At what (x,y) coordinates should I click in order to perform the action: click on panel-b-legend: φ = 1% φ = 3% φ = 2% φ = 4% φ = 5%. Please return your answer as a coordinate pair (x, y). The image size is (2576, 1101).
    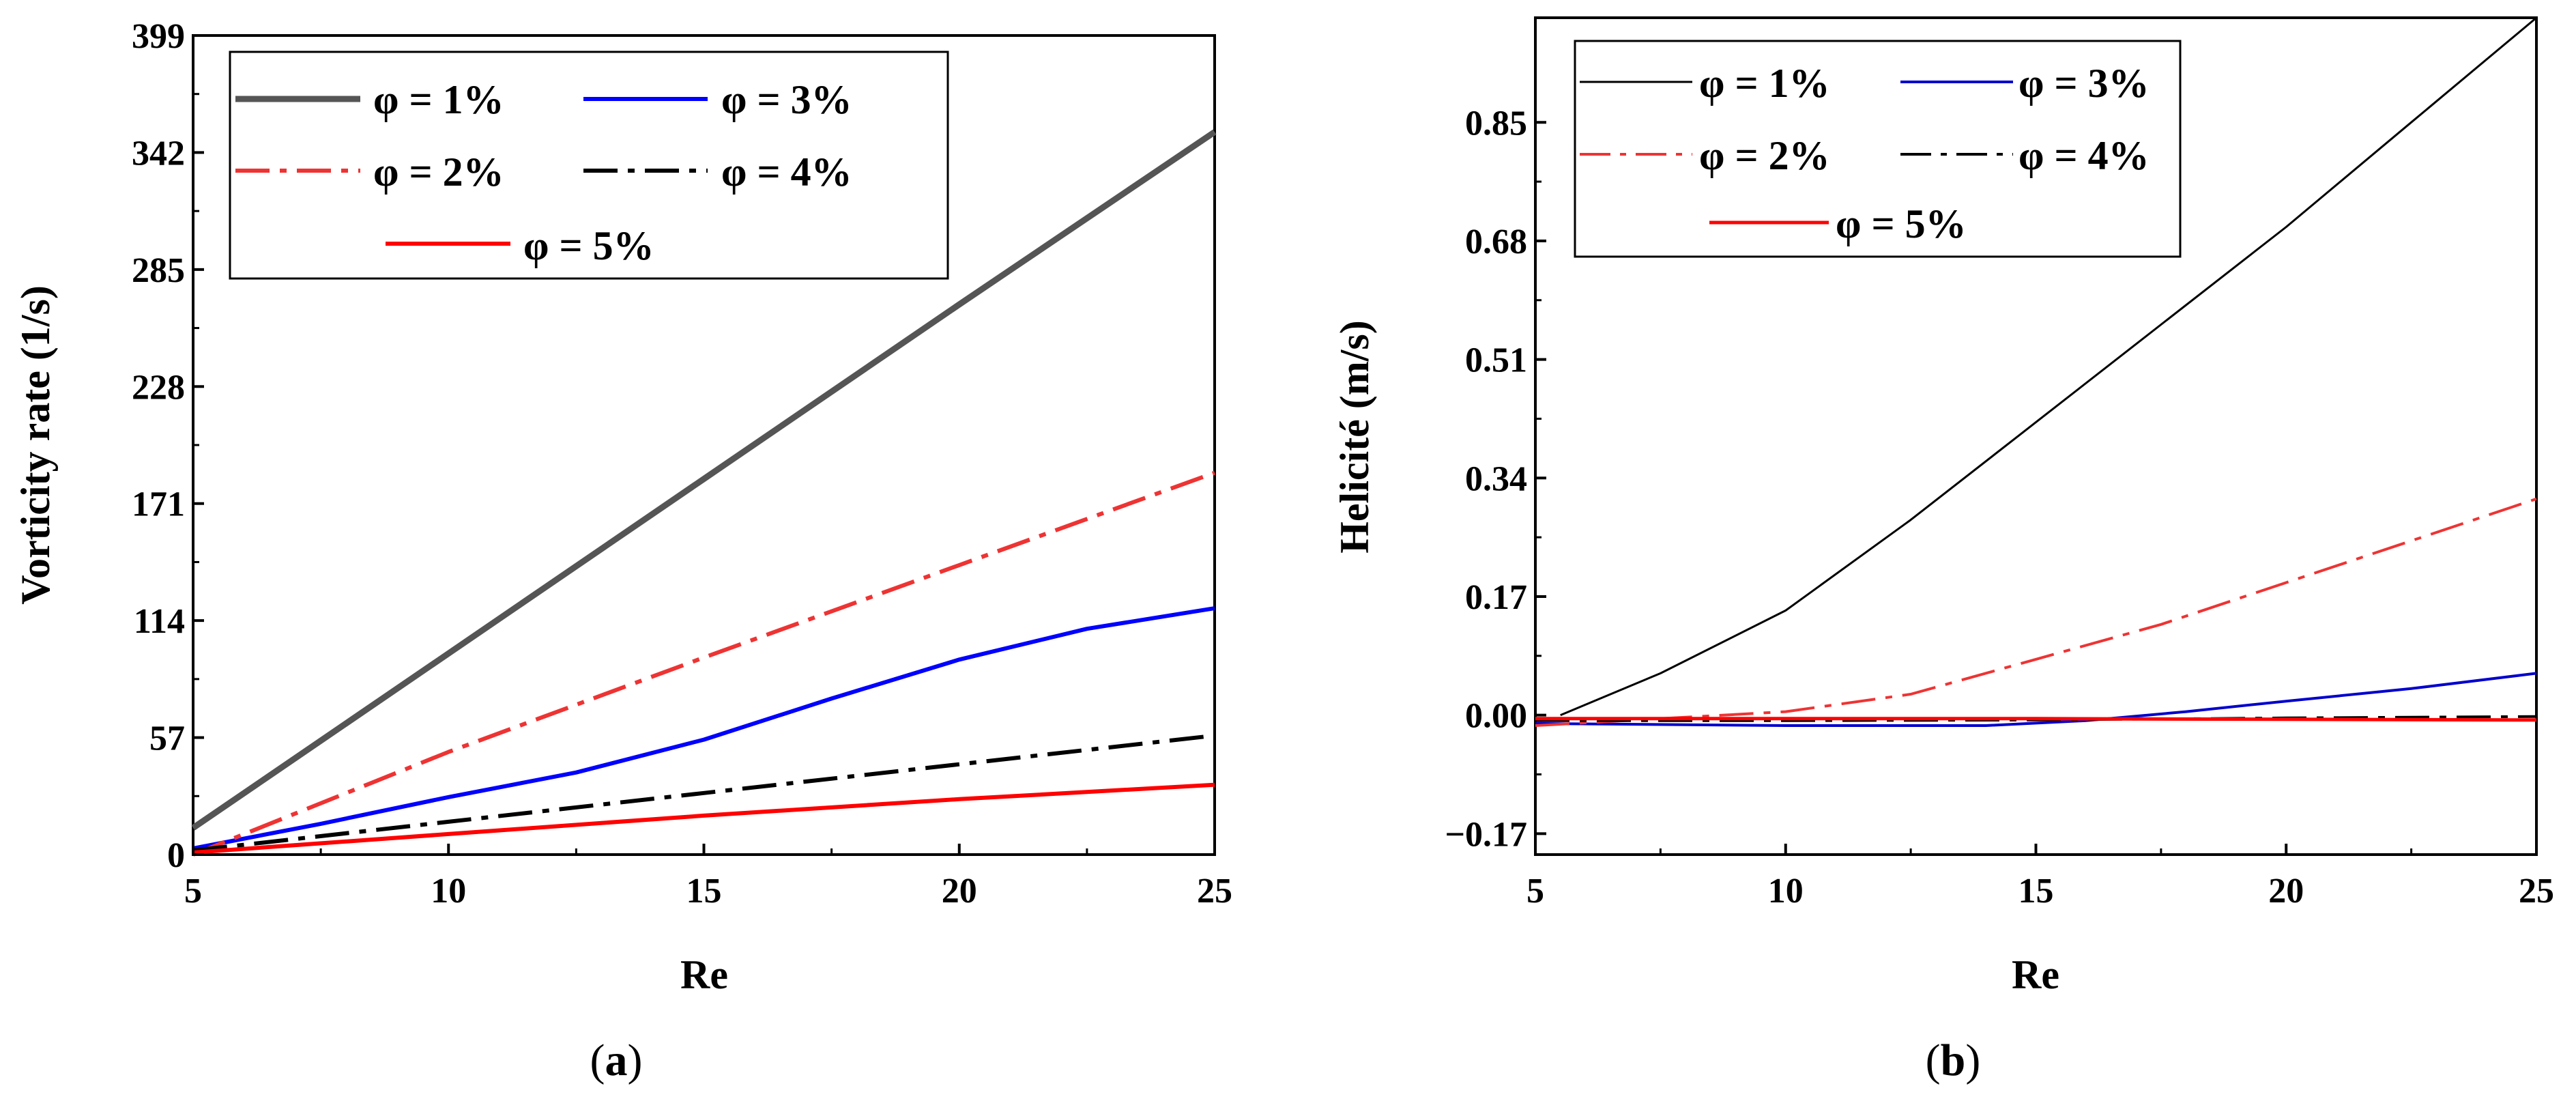
    Looking at the image, I should click on (1878, 149).